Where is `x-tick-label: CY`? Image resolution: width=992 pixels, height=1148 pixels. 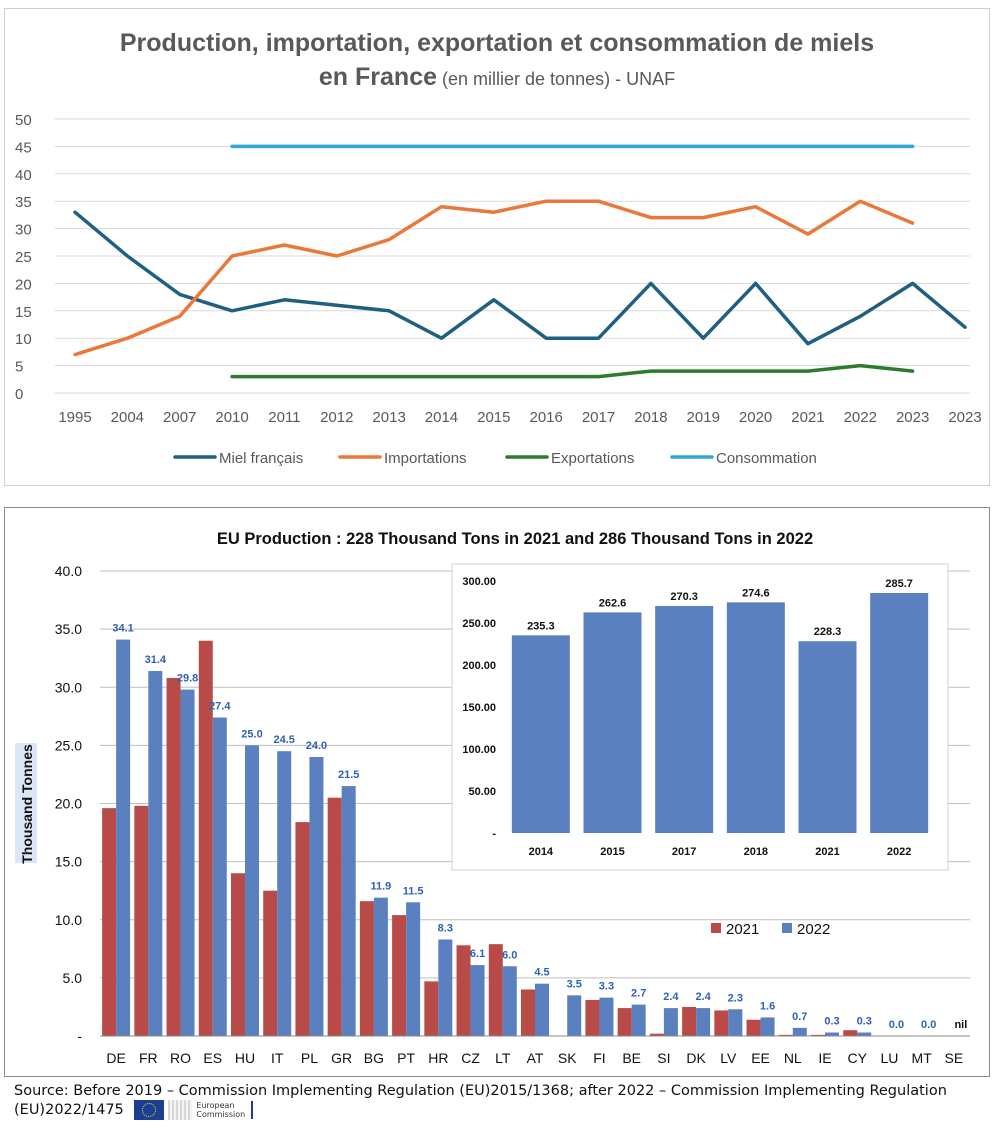
x-tick-label: CY is located at coordinates (857, 1058).